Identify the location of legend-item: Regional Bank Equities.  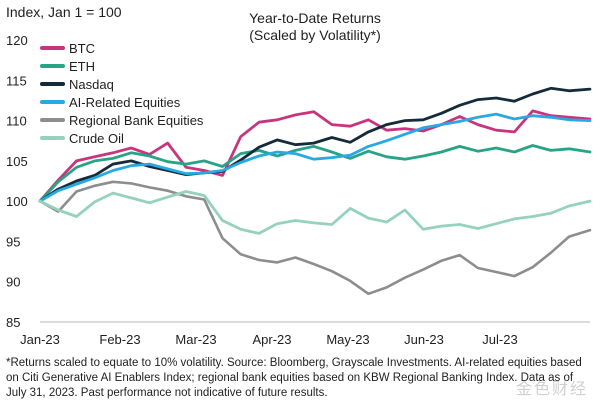
(121, 120).